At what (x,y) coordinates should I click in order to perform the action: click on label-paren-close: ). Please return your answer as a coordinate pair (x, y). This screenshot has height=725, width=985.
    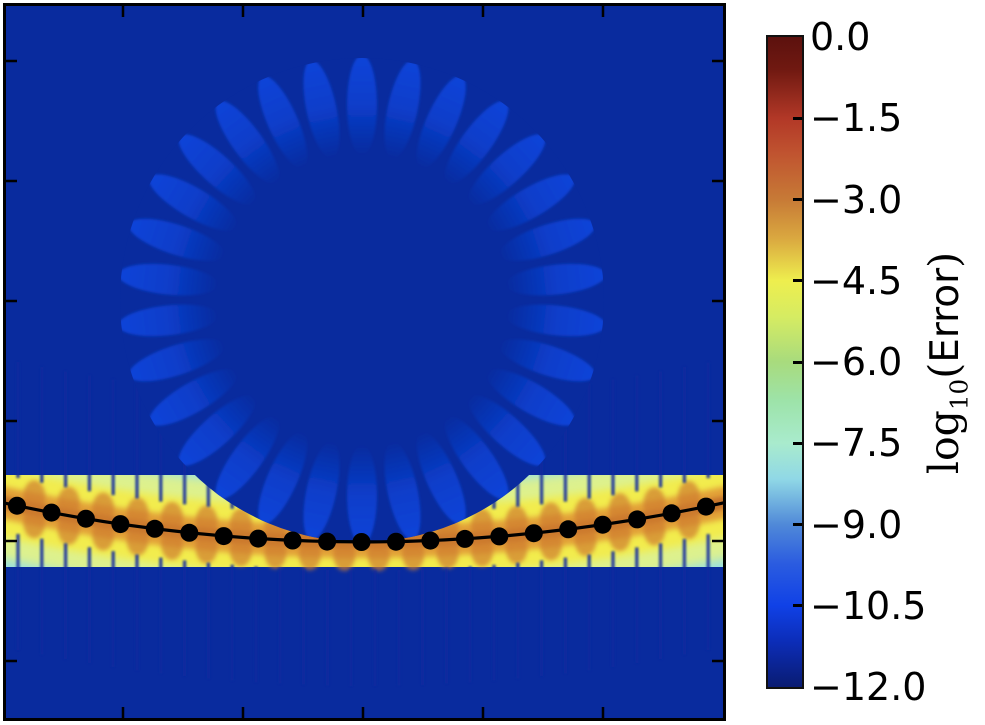
    Looking at the image, I should click on (944, 259).